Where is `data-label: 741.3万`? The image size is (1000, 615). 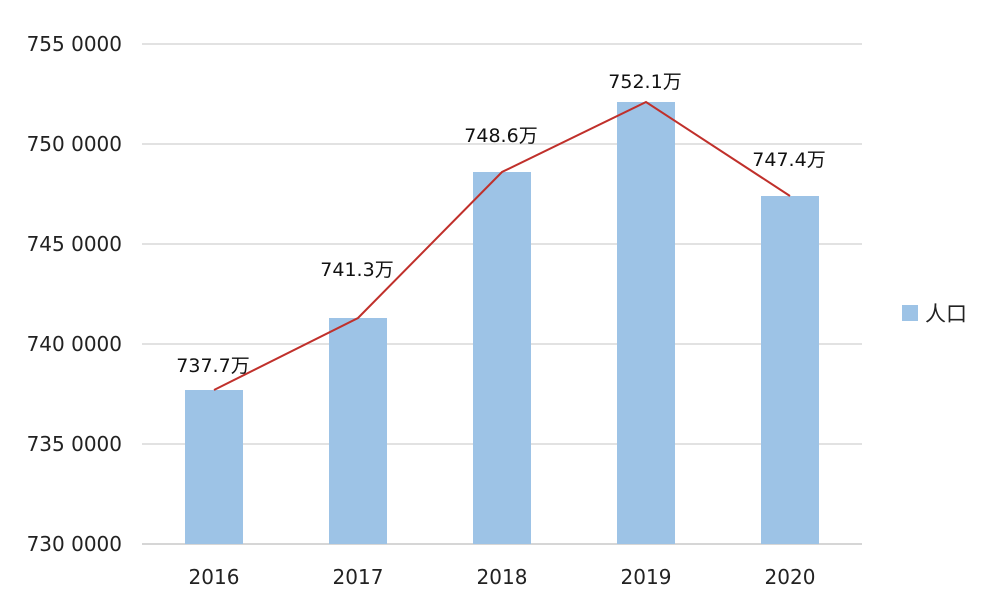
data-label: 741.3万 is located at coordinates (356, 270).